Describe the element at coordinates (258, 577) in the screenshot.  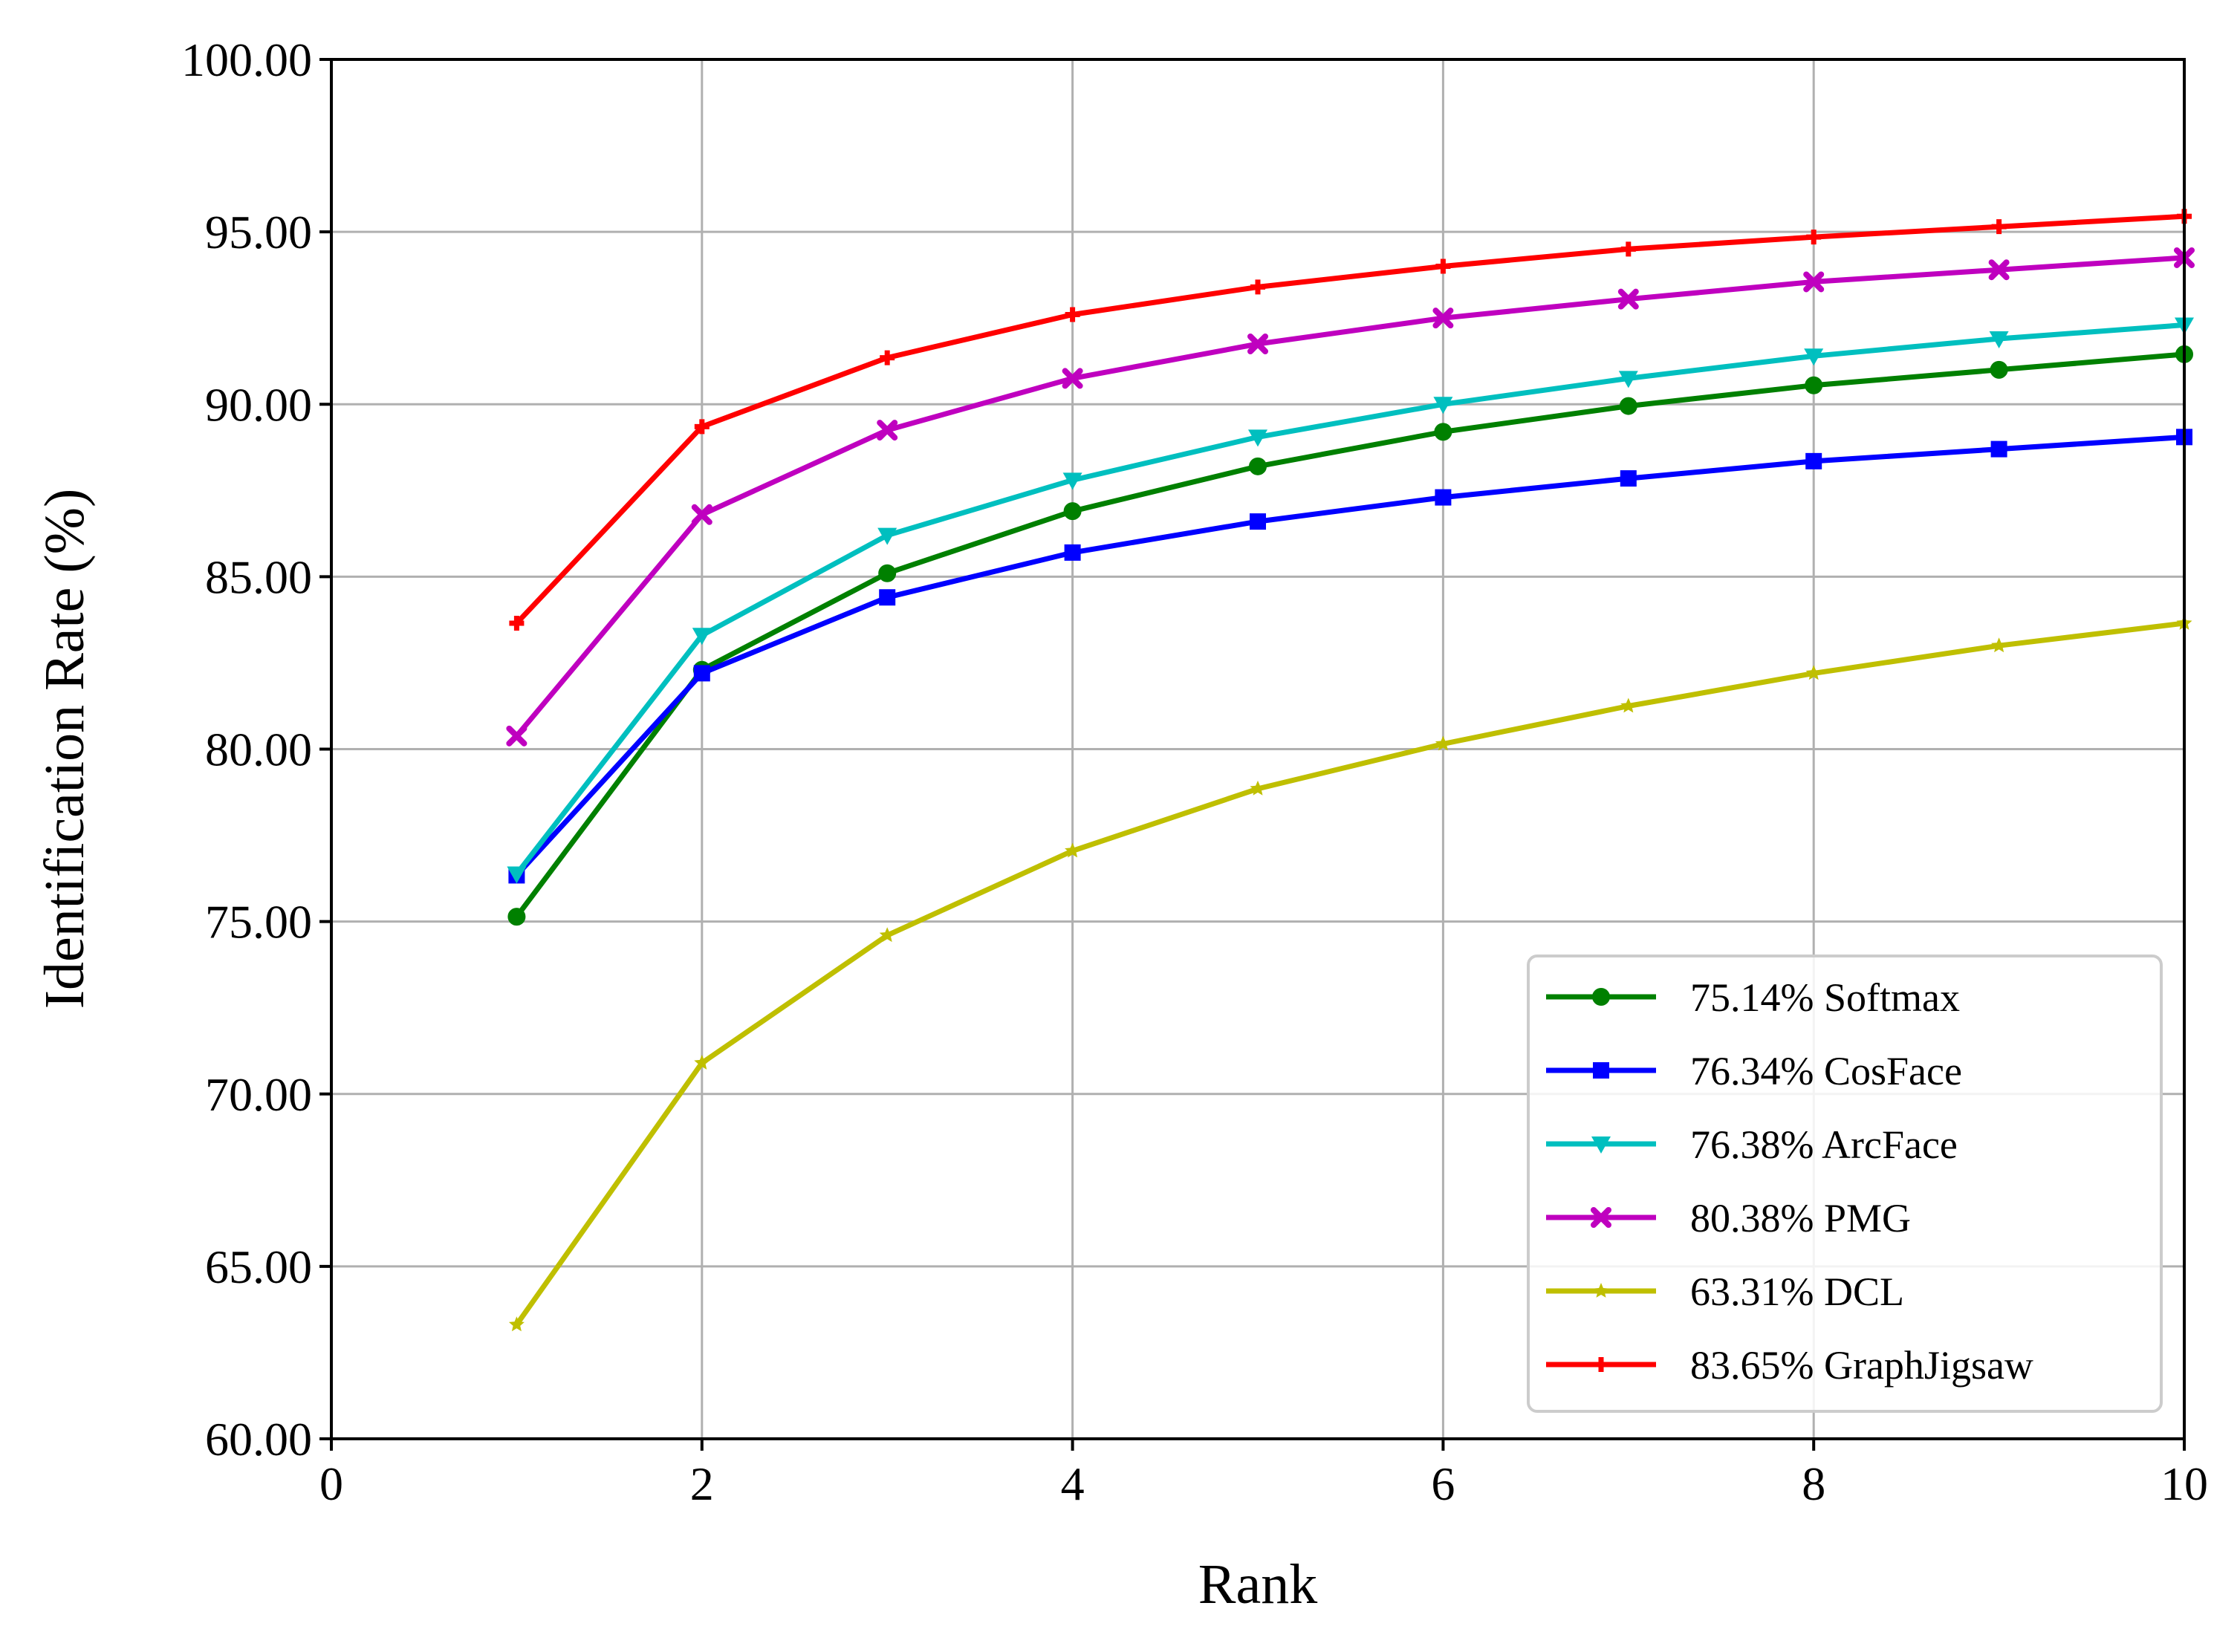
I see `y-tick-label: 85.00` at that location.